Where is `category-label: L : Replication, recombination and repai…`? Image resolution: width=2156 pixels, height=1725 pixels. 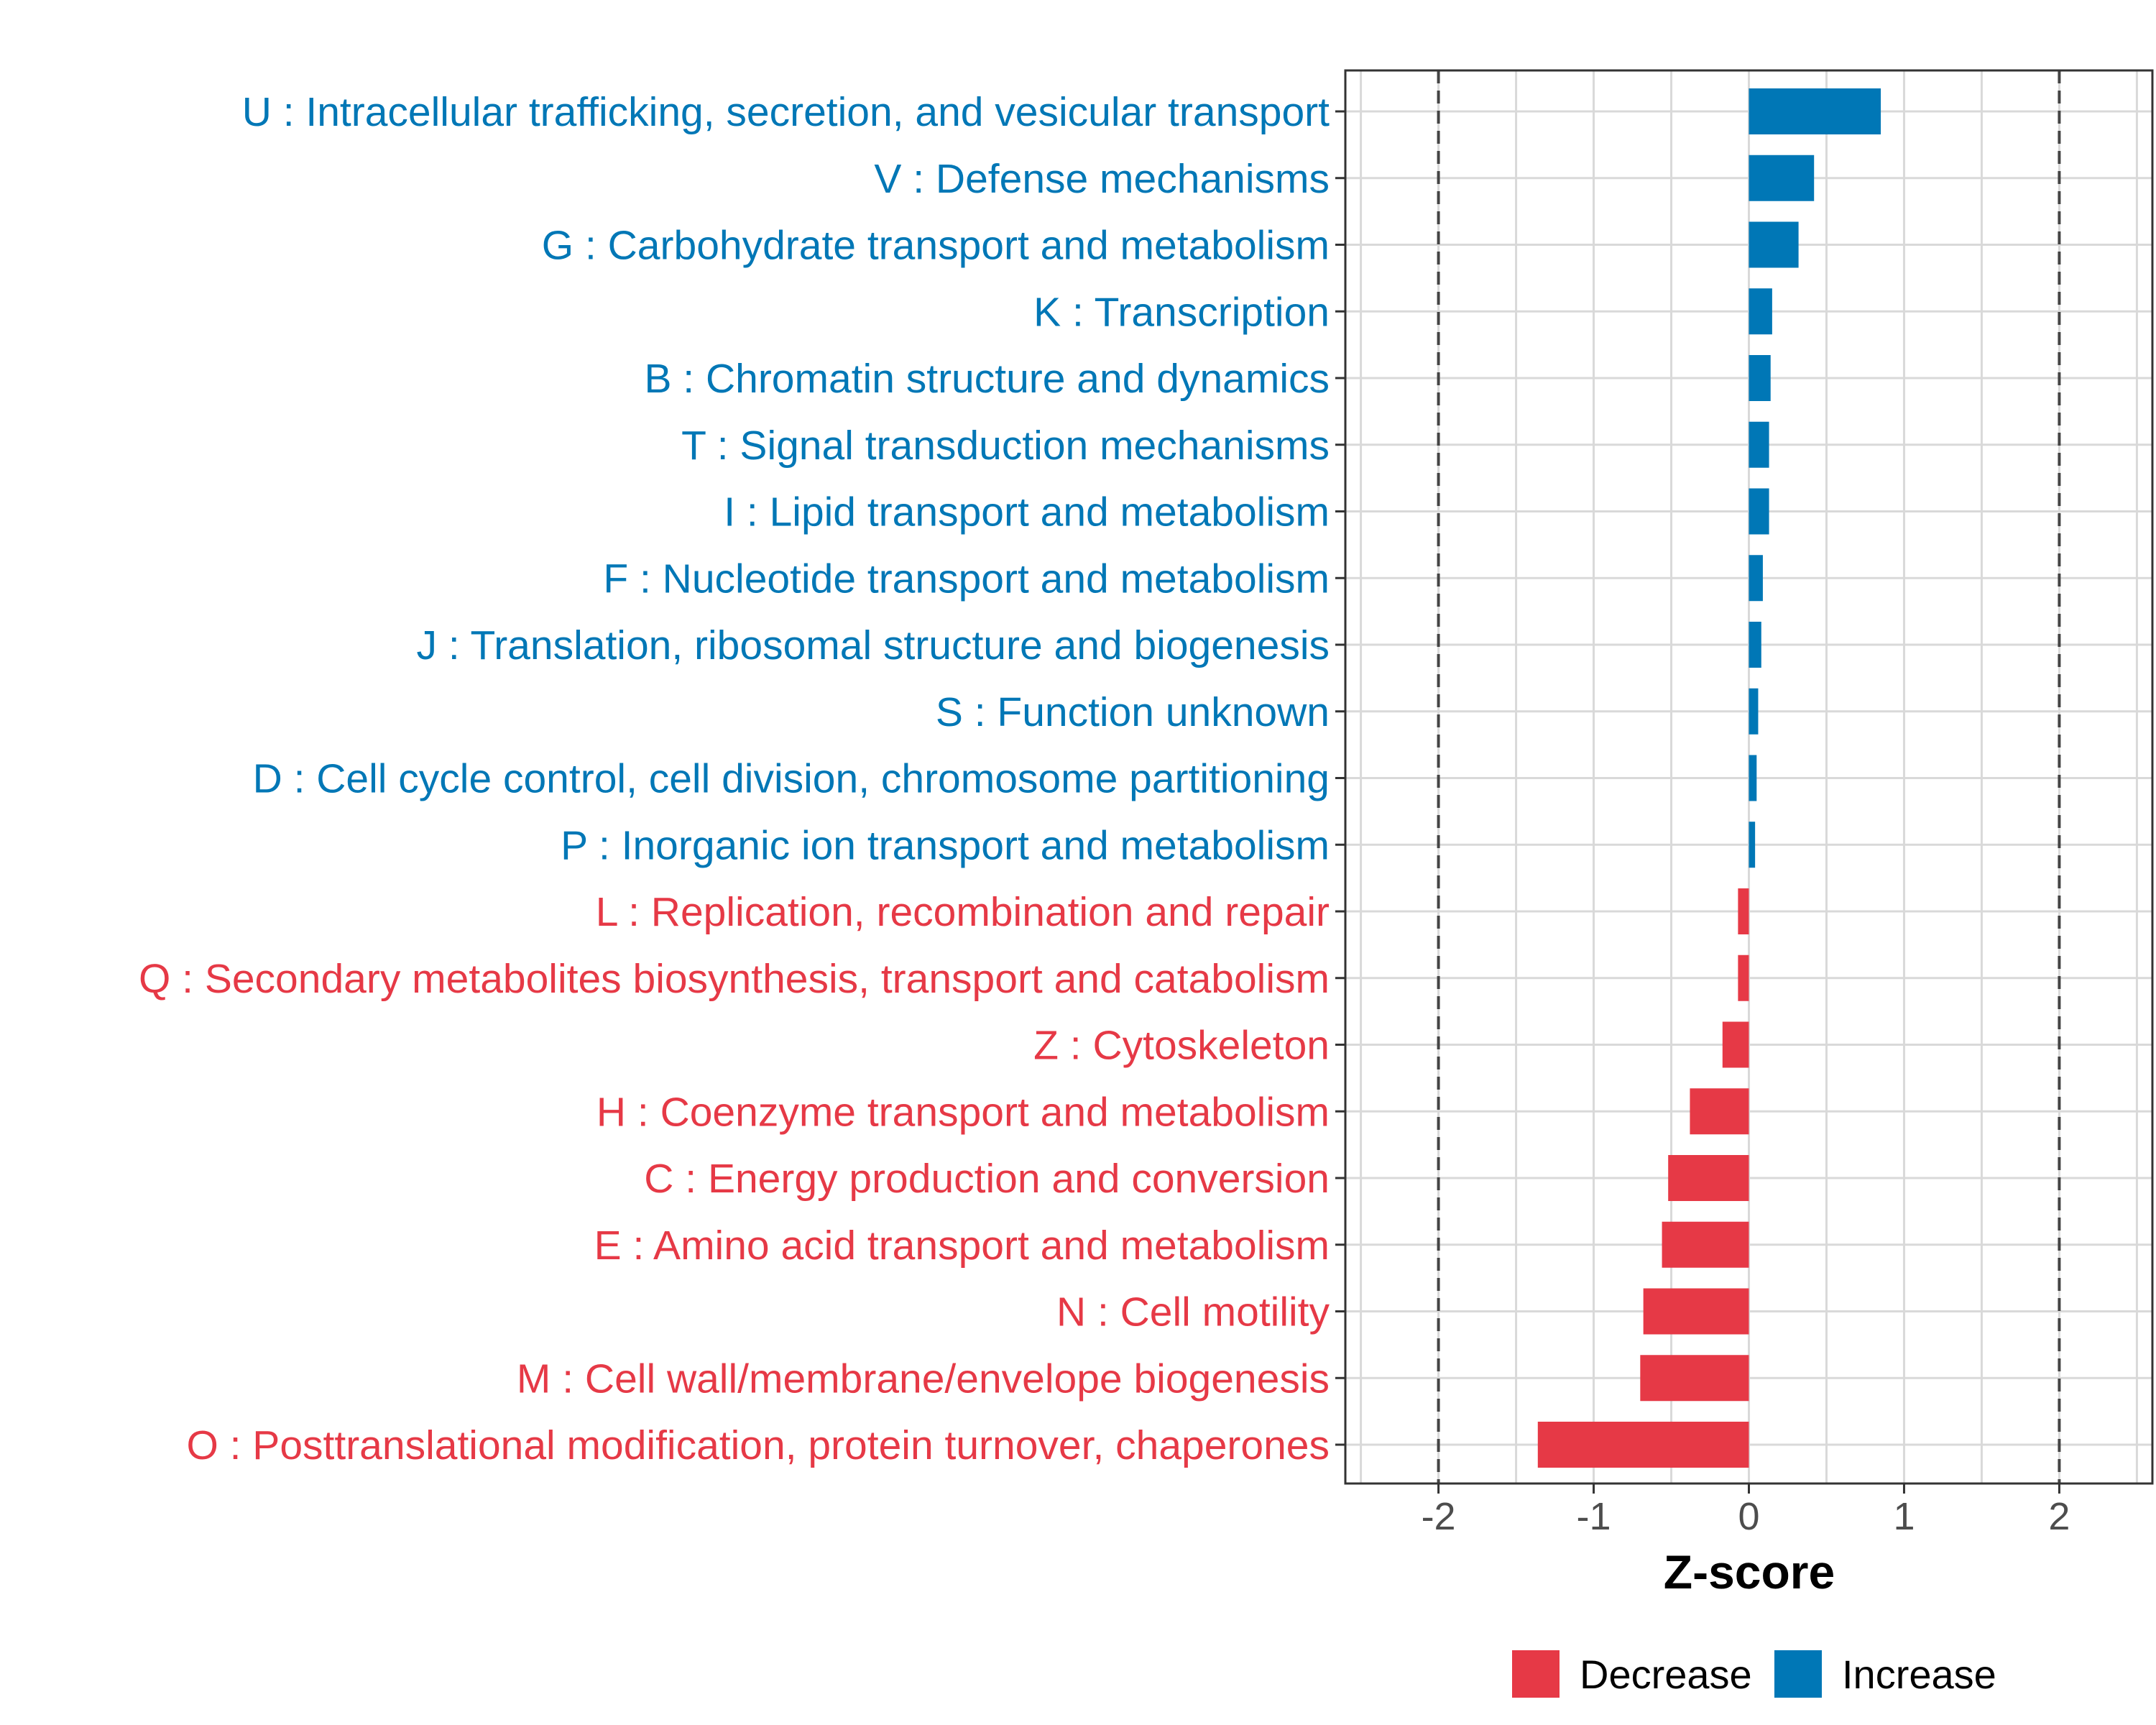 category-label: L : Replication, recombination and repai… is located at coordinates (963, 912).